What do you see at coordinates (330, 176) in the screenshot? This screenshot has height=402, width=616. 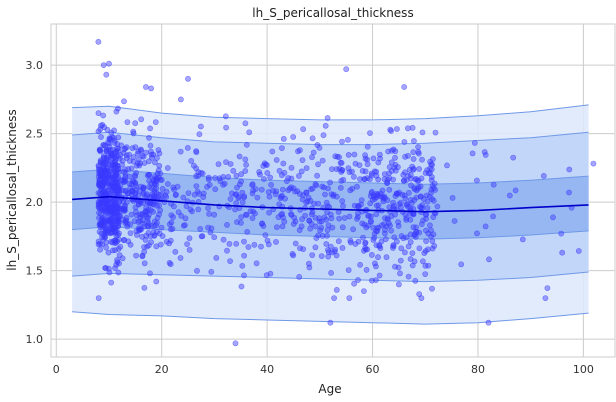 I see `band-2-upper-edge` at bounding box center [330, 176].